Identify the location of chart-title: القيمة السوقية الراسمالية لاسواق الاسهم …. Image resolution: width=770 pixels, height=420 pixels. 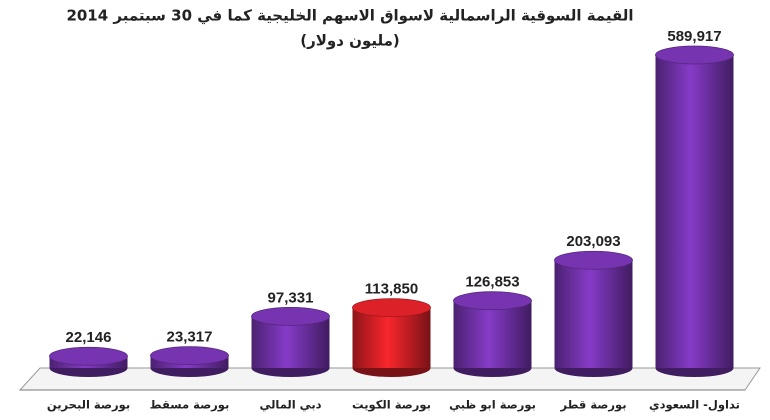
(349, 16).